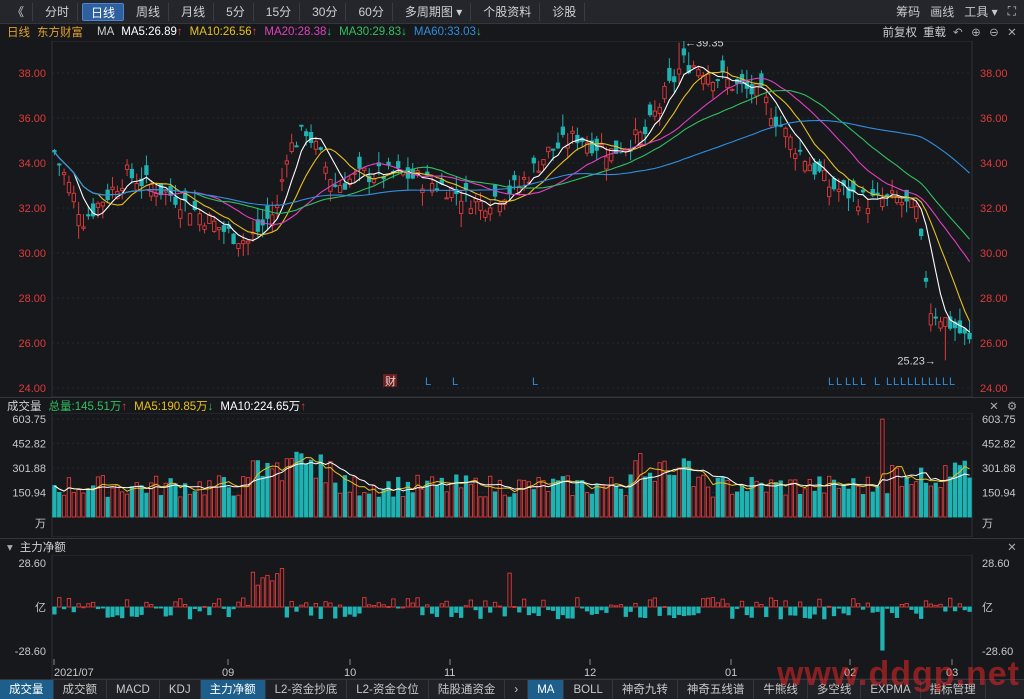  What do you see at coordinates (958, 33) in the screenshot?
I see `undo-icon: ↶` at bounding box center [958, 33].